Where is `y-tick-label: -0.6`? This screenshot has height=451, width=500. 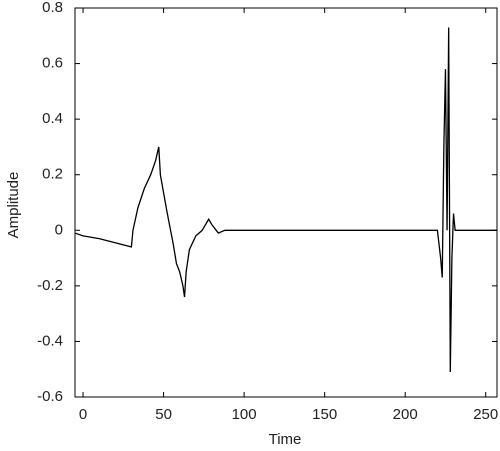
y-tick-label: -0.6 is located at coordinates (50, 396).